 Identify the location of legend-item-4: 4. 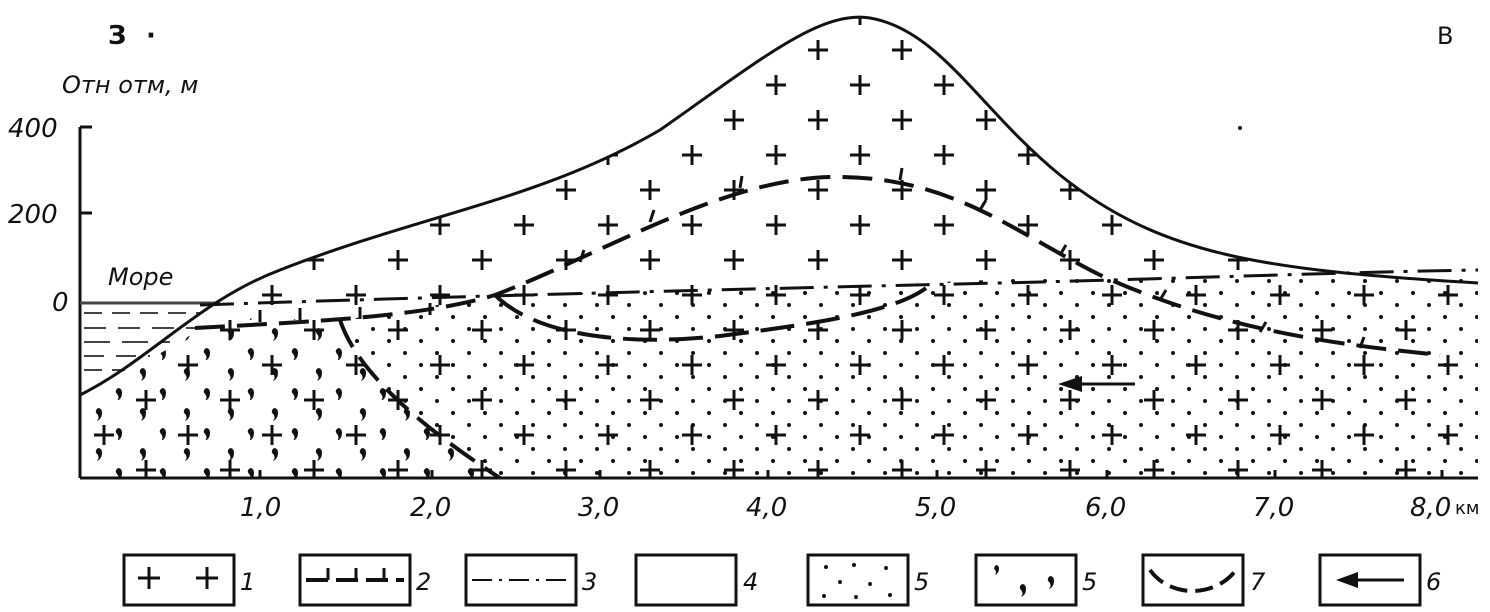
(696, 580).